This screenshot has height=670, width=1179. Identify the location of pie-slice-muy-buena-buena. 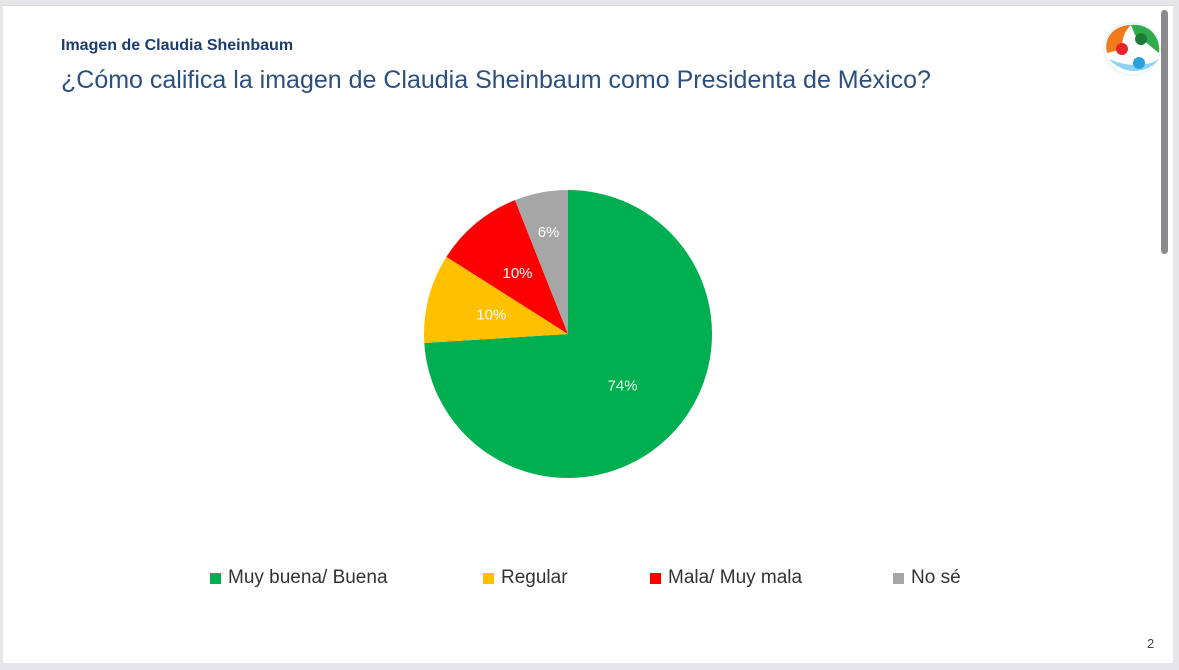
(568, 334).